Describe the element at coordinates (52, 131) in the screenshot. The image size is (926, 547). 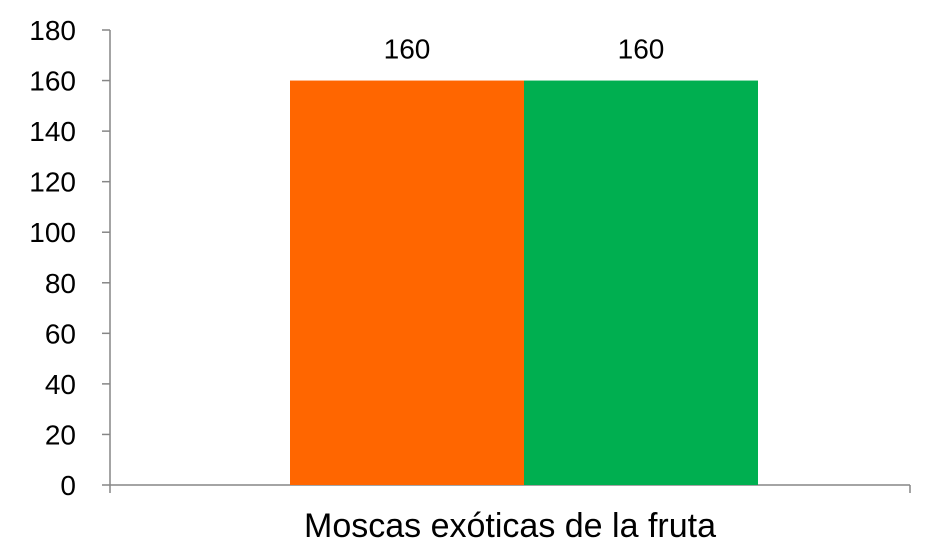
I see `y-tick-label: 140` at that location.